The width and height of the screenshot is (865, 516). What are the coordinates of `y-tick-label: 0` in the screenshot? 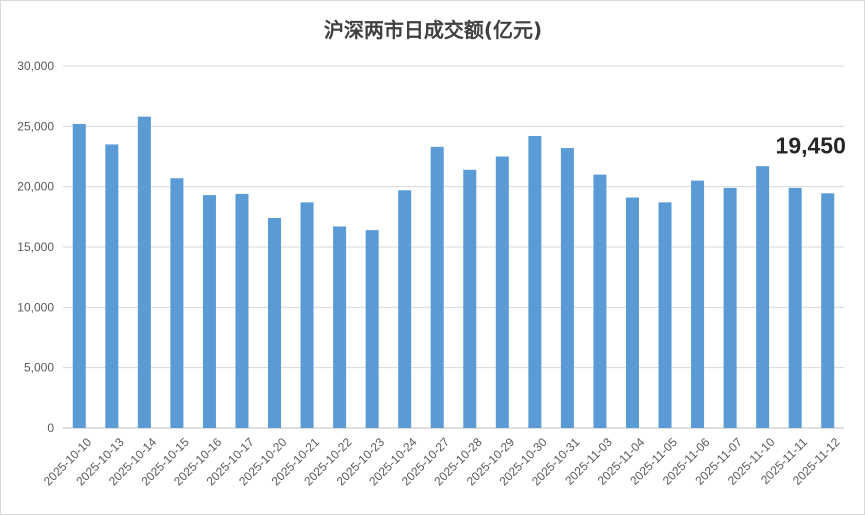 It's located at (50, 428).